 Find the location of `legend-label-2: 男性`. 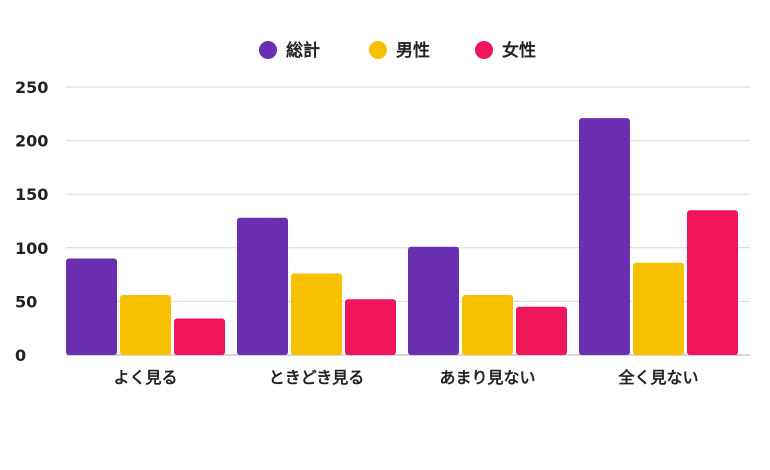

legend-label-2: 男性 is located at coordinates (413, 50).